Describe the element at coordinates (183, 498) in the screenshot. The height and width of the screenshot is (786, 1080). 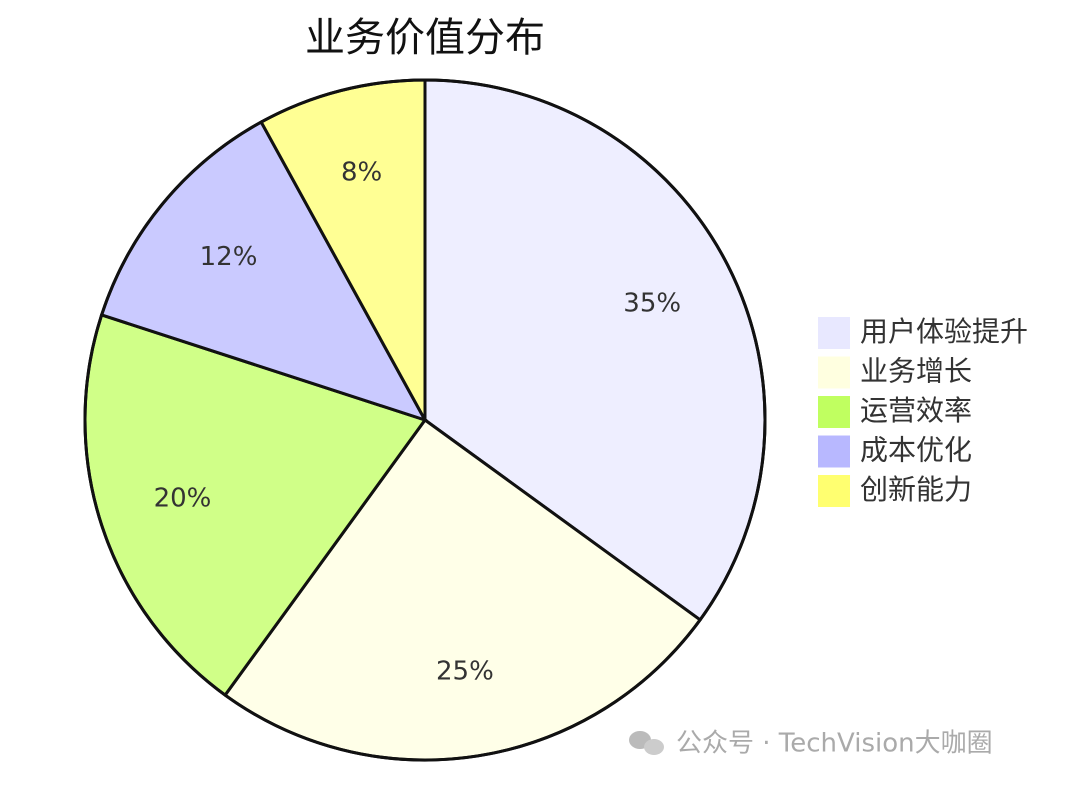
I see `slice-label: 20%` at that location.